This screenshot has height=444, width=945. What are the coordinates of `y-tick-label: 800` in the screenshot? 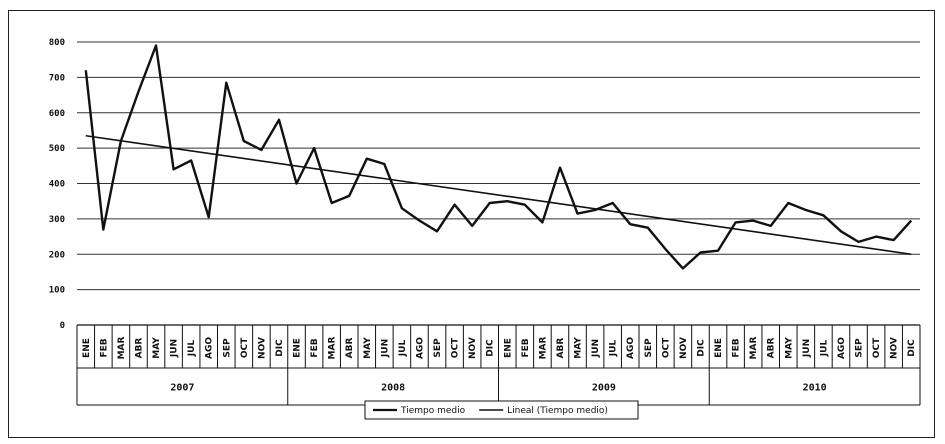 It's located at (57, 43).